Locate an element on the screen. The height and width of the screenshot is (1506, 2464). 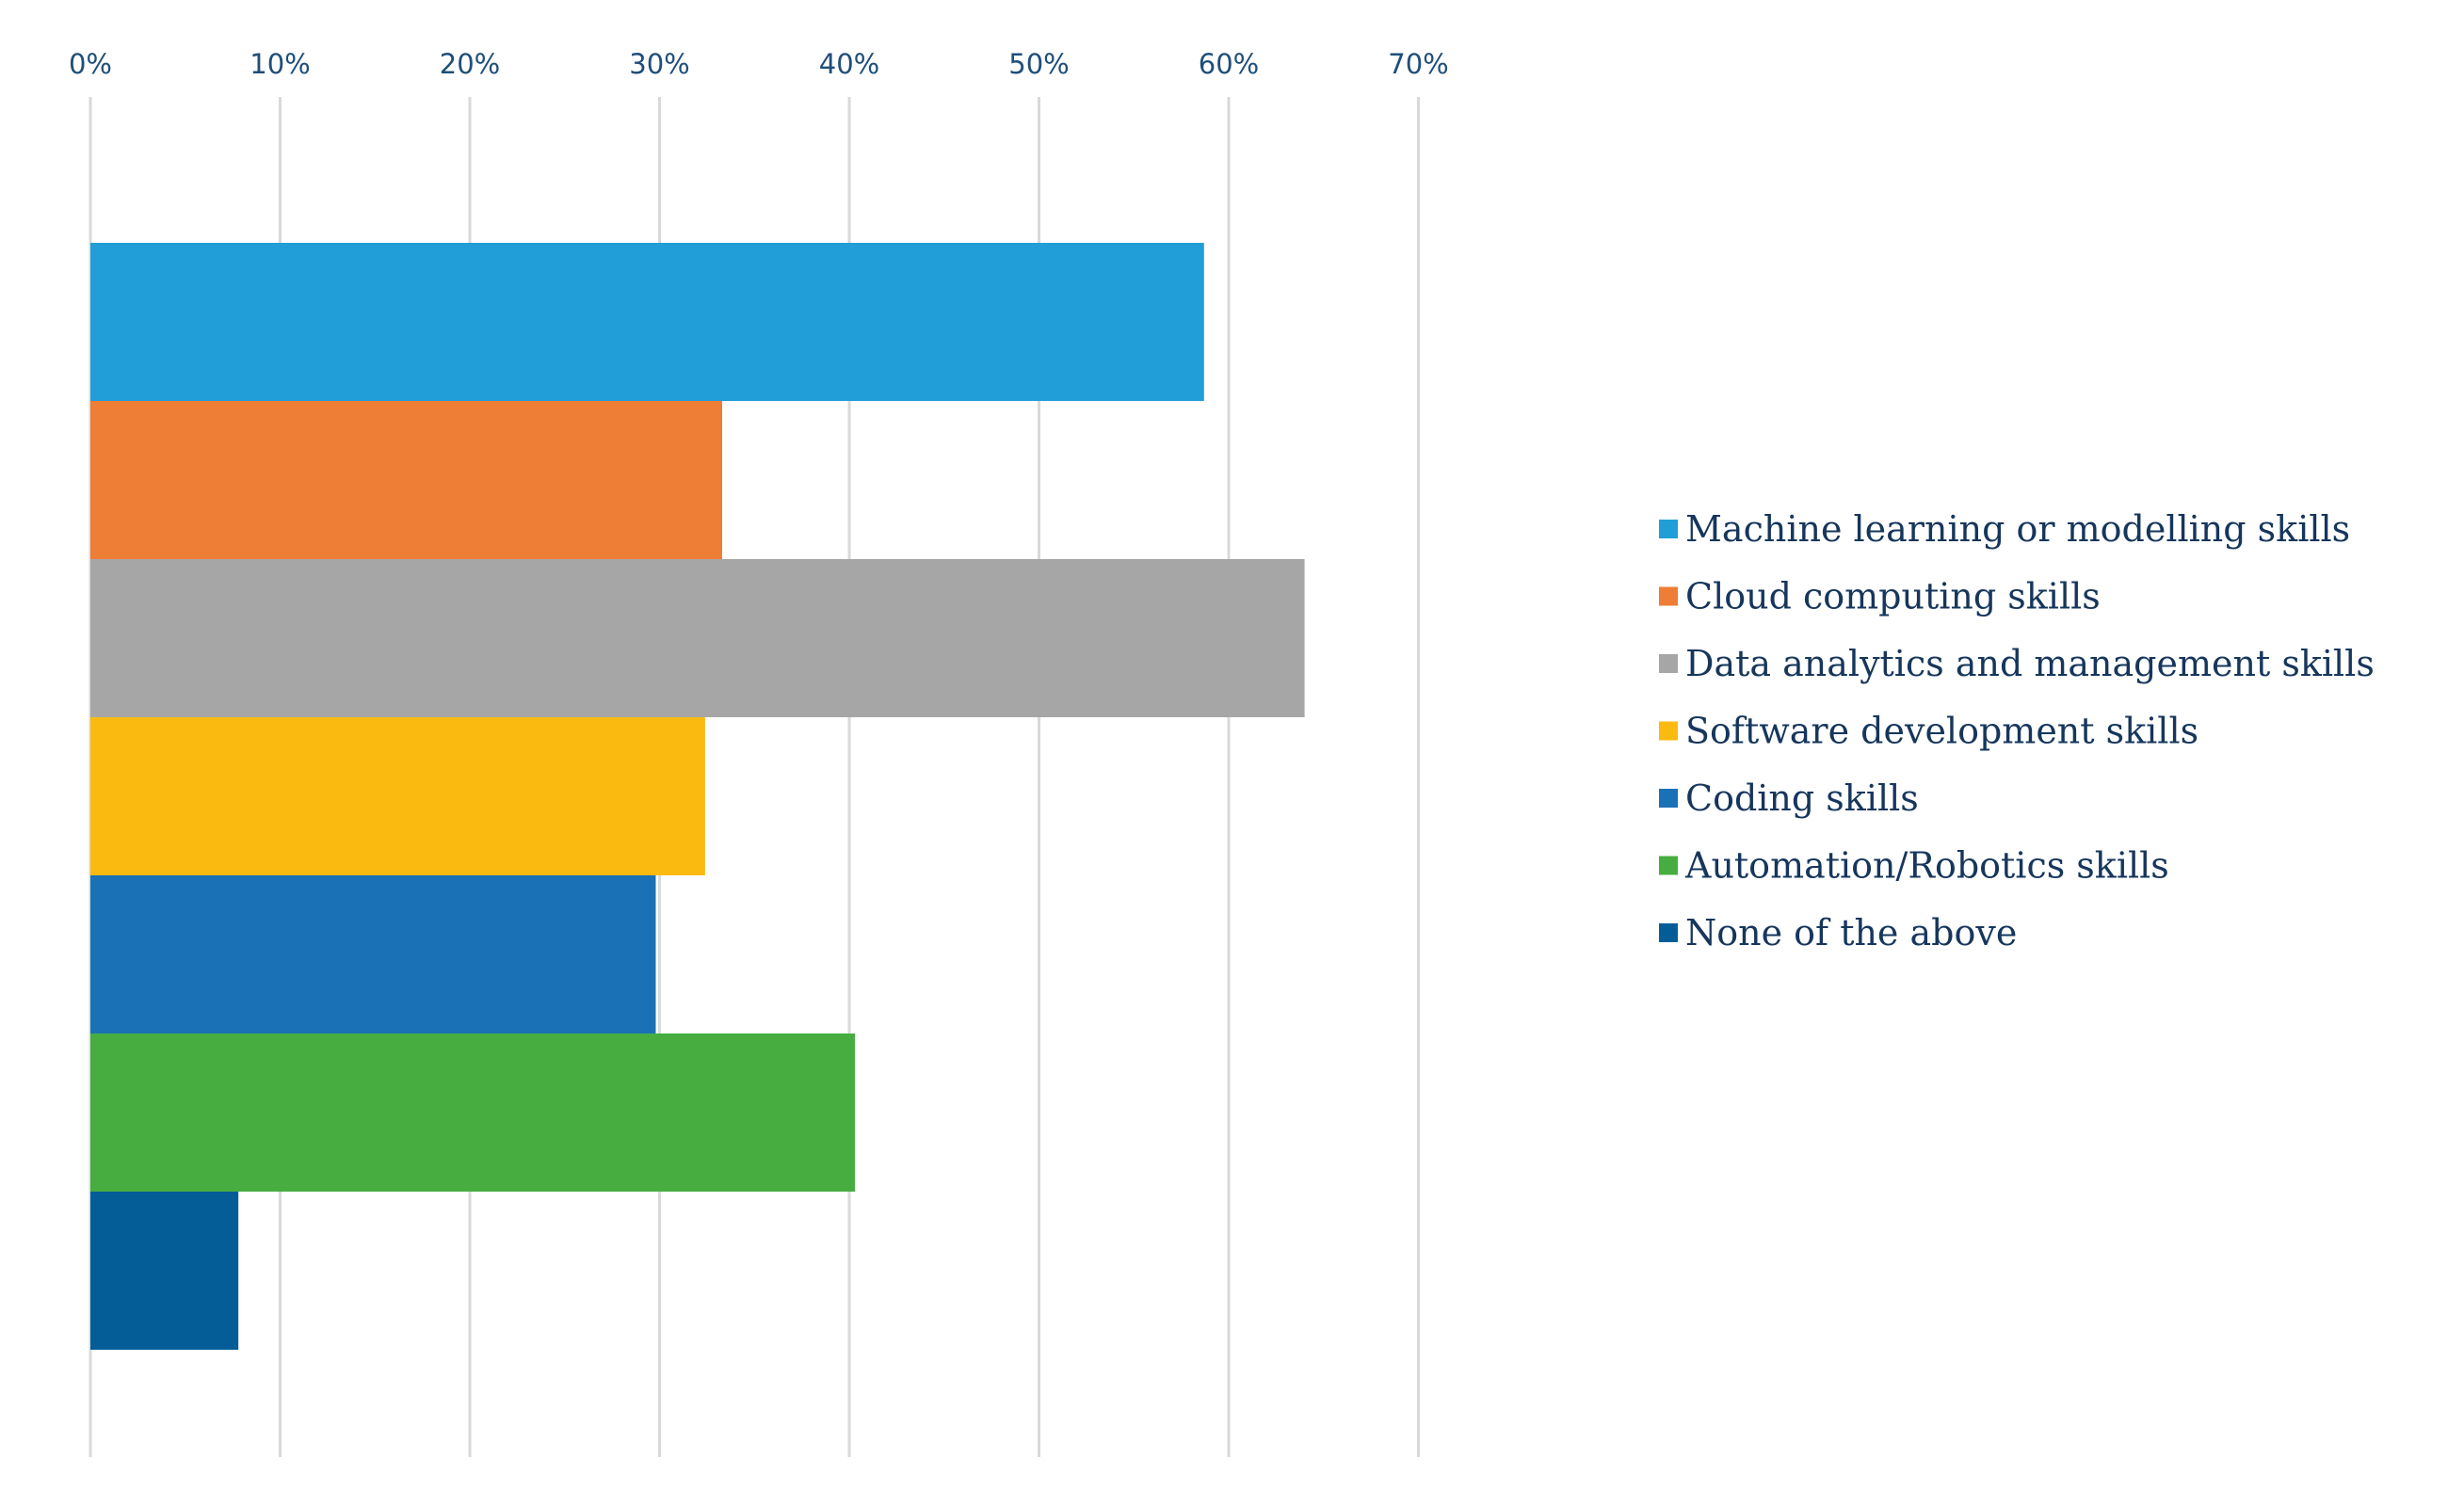
x-tick-label: 30% is located at coordinates (659, 64).